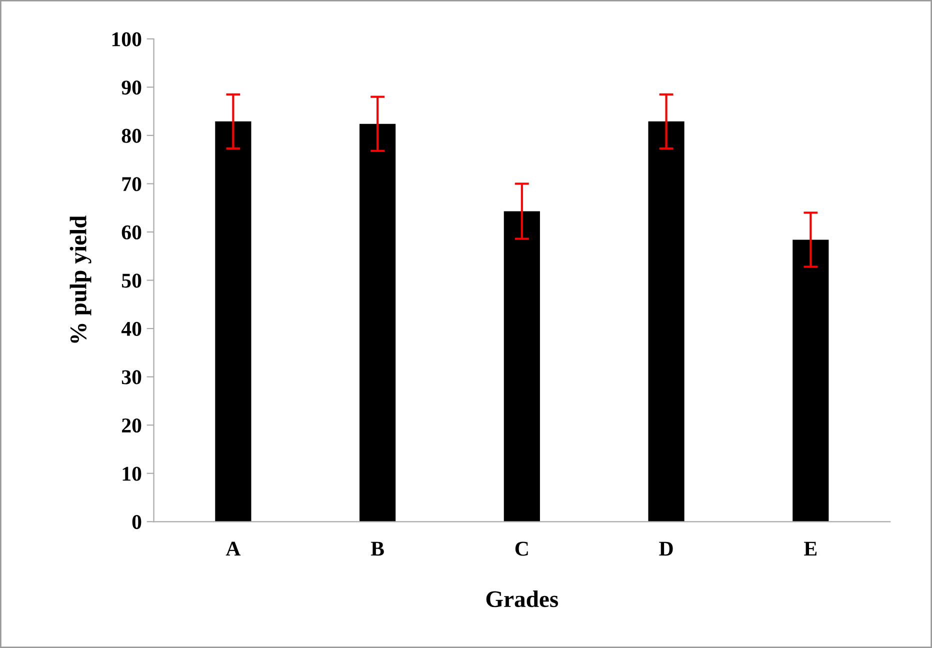 The height and width of the screenshot is (648, 932). I want to click on x-tick-label: E, so click(810, 549).